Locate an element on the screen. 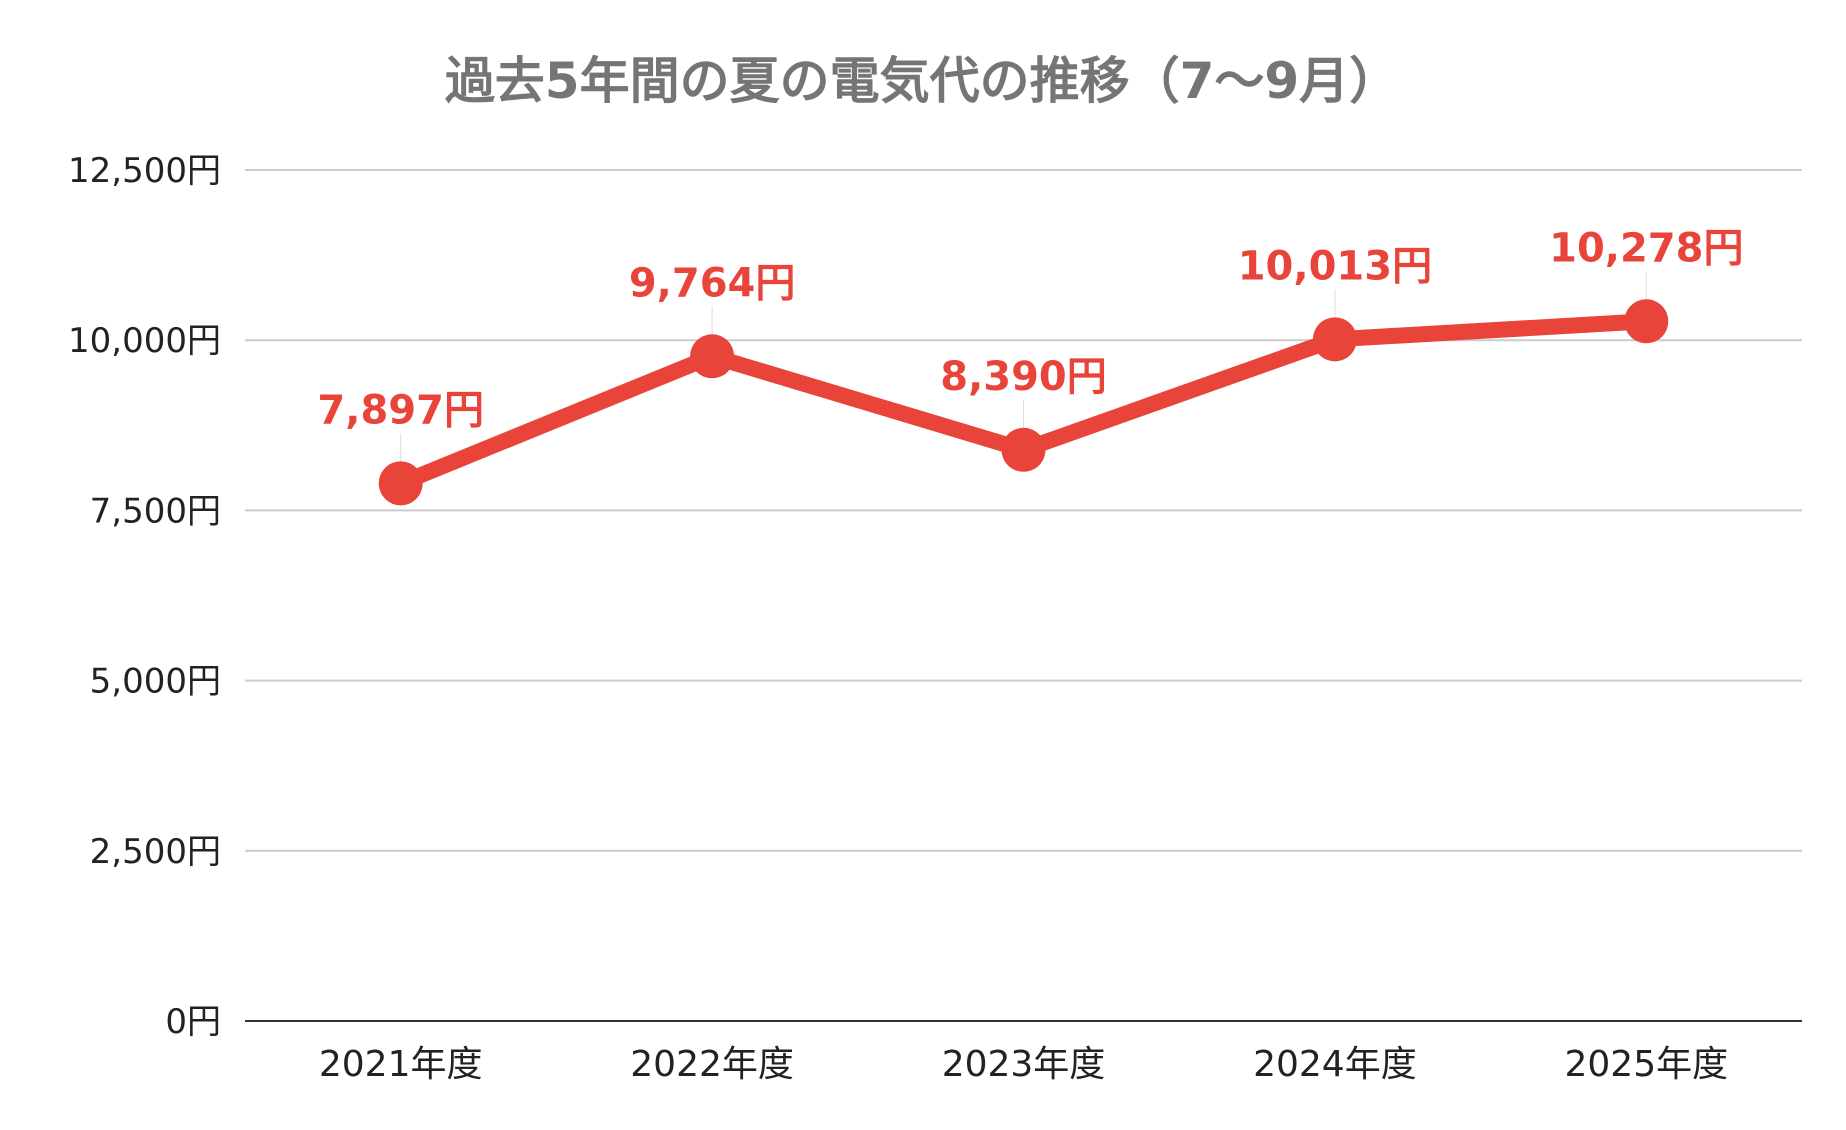 Image resolution: width=1846 pixels, height=1130 pixels. y-tick-label: 5,000円 is located at coordinates (155, 682).